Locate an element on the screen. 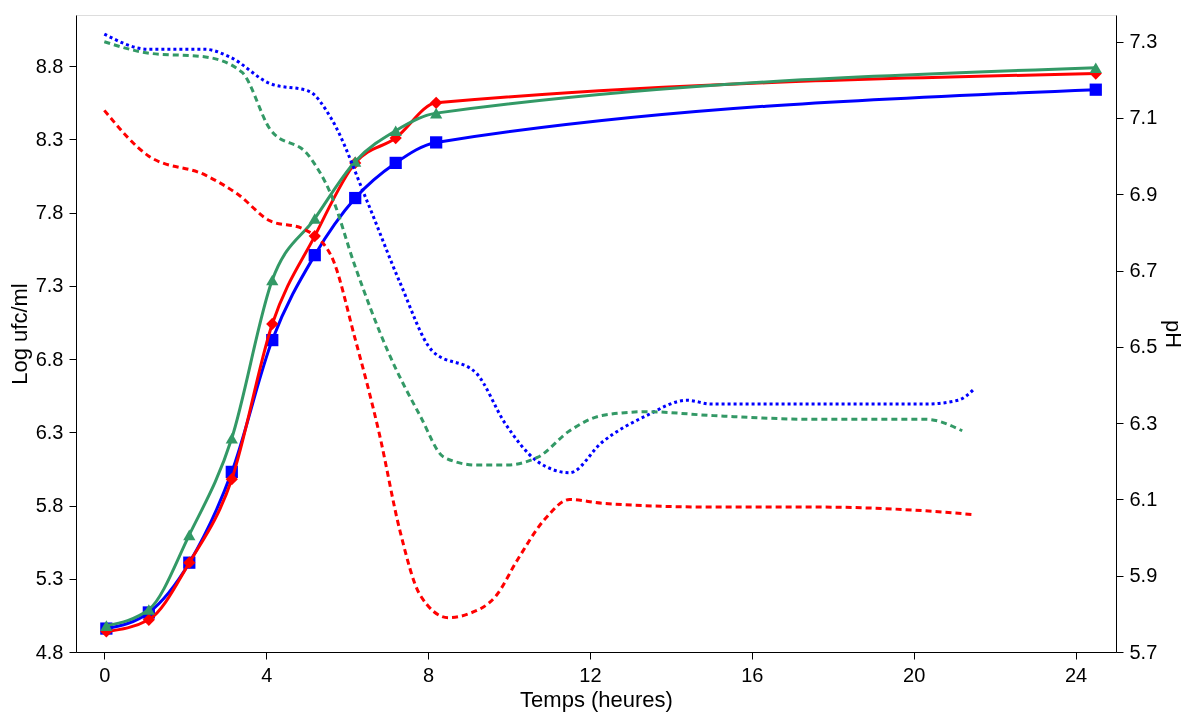 Image resolution: width=1192 pixels, height=718 pixels. y2-tick-label: 6.3 is located at coordinates (1143, 422).